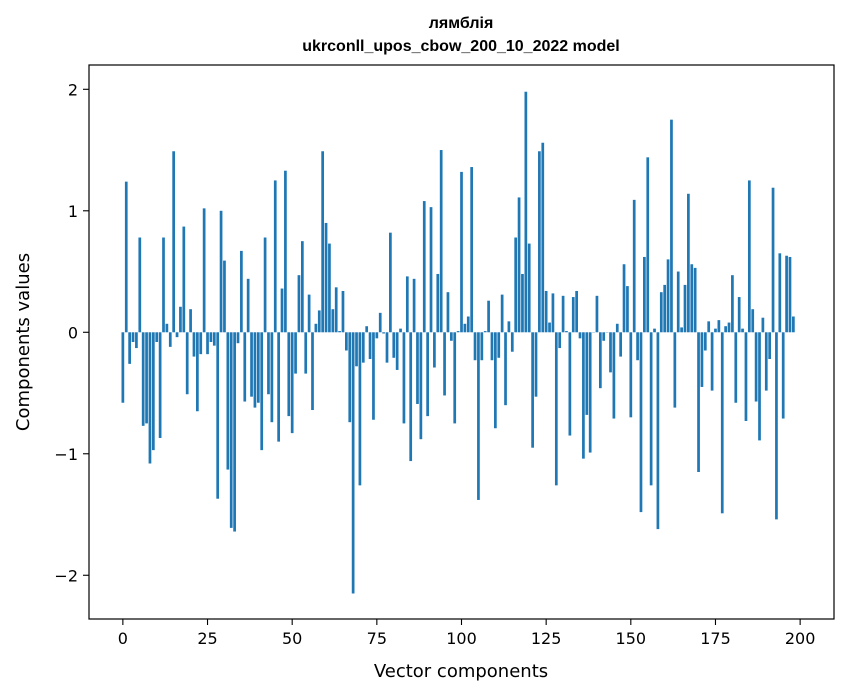  What do you see at coordinates (73, 211) in the screenshot?
I see `y-tick-label: 1` at bounding box center [73, 211].